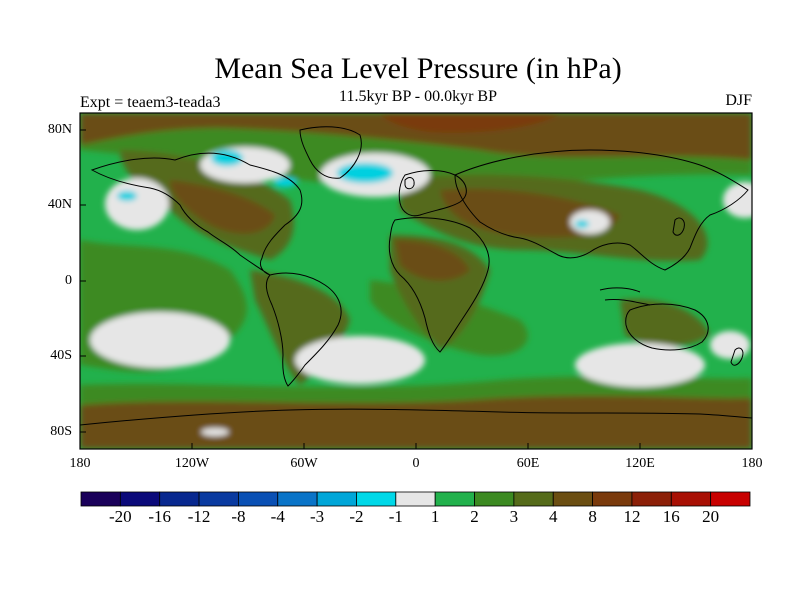  What do you see at coordinates (418, 68) in the screenshot?
I see `chart-title: Mean Sea Level Pressure (in hPa)` at bounding box center [418, 68].